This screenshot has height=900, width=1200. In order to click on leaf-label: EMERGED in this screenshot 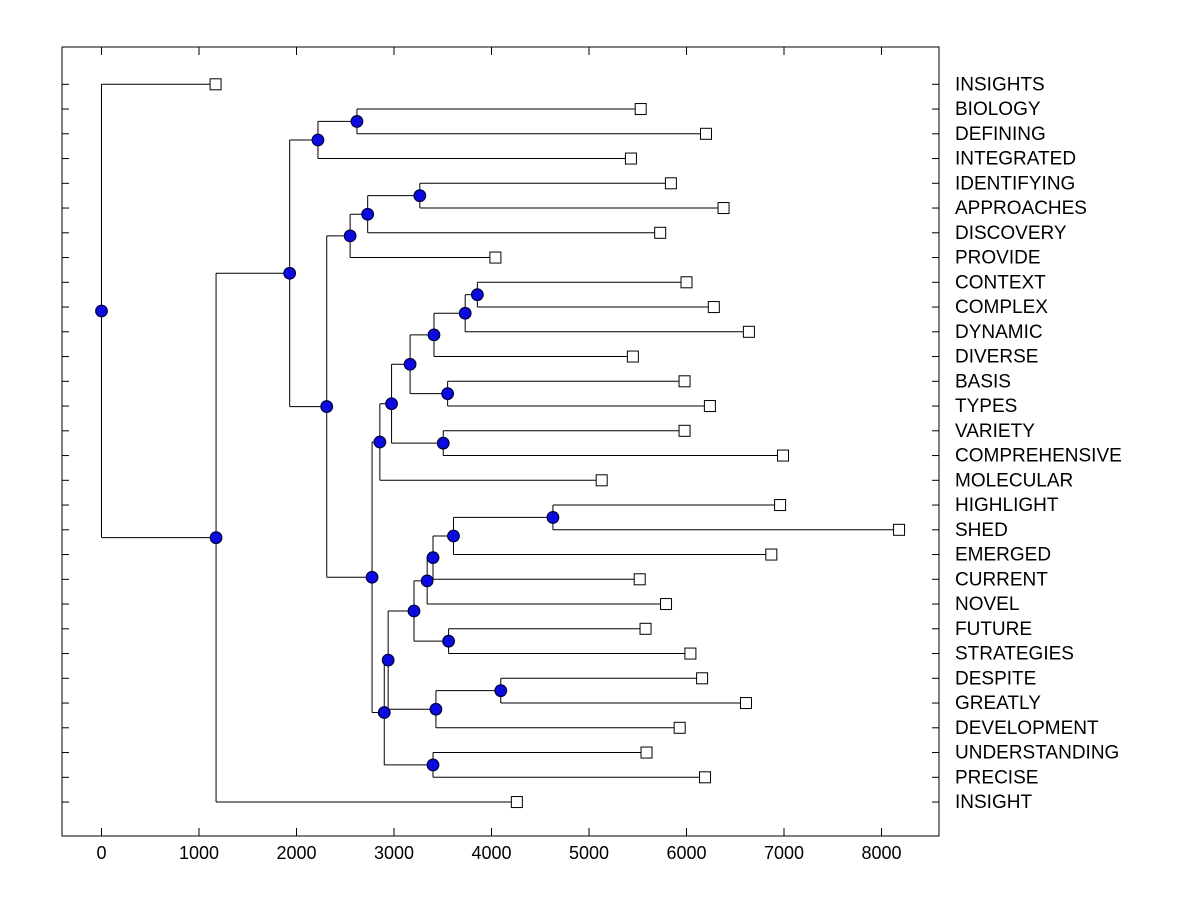, I will do `click(1003, 555)`.